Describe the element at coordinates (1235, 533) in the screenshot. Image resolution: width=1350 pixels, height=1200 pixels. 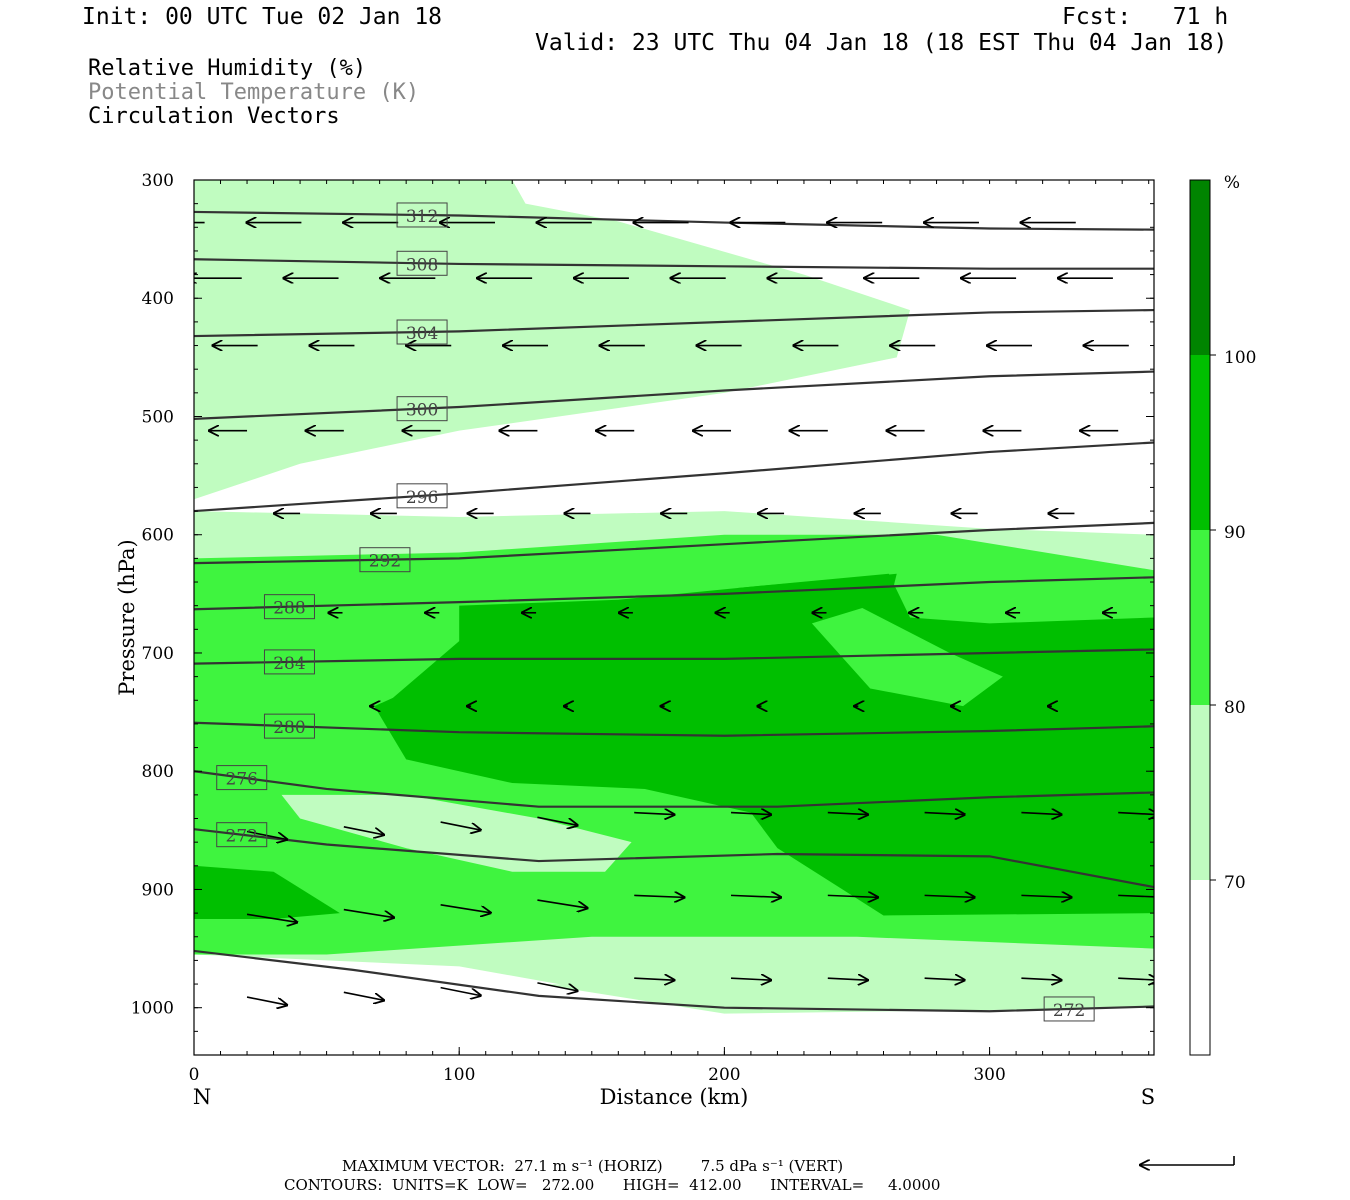
I see `colorbar-label: 90` at that location.